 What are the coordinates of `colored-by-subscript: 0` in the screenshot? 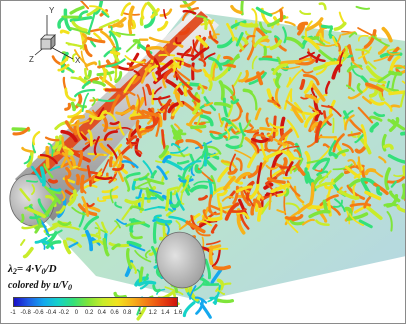 It's located at (70, 287).